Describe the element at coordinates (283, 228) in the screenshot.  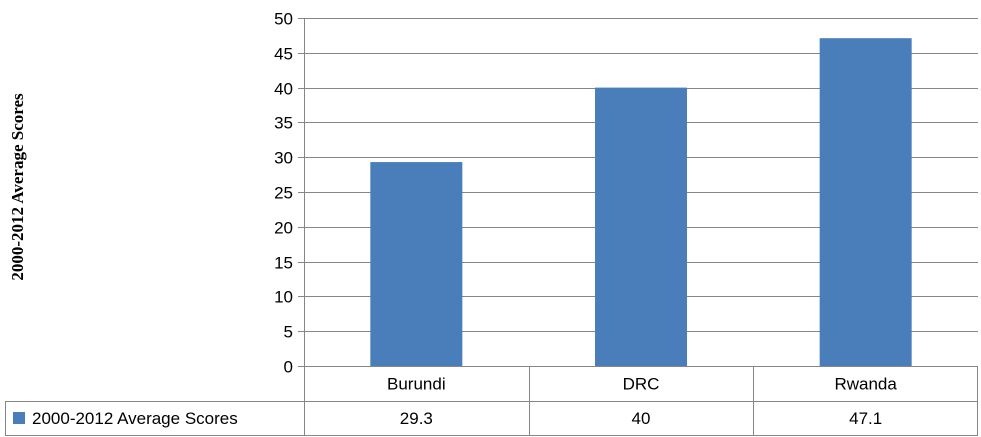
I see `y-tick-label: 20` at that location.